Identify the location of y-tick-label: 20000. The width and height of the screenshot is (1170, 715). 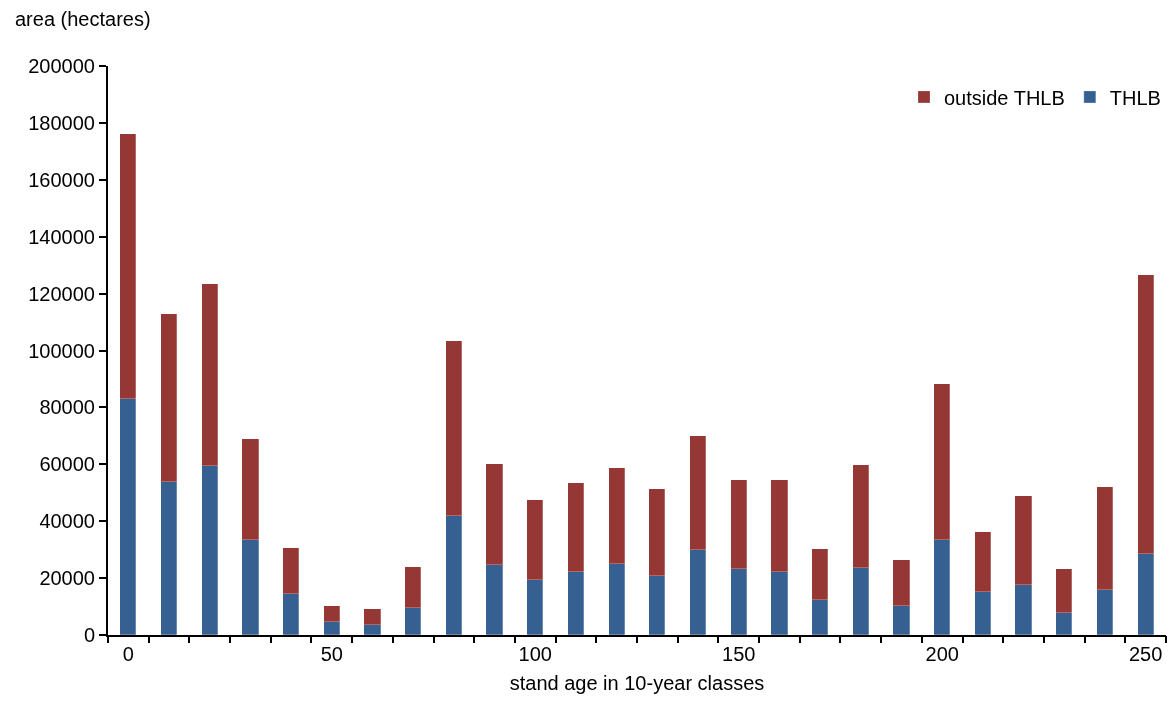
(67, 578).